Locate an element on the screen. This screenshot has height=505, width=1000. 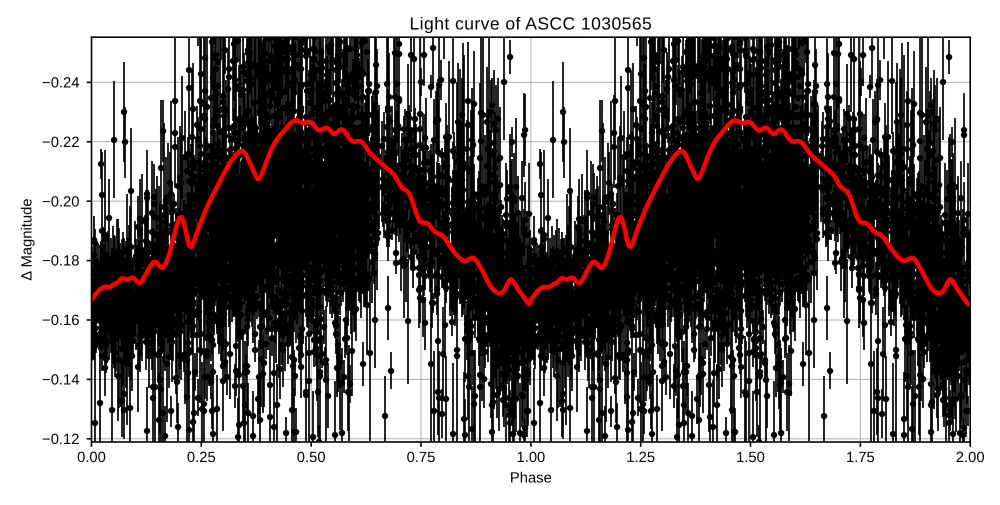
svg-text: 0.75 is located at coordinates (421, 458).